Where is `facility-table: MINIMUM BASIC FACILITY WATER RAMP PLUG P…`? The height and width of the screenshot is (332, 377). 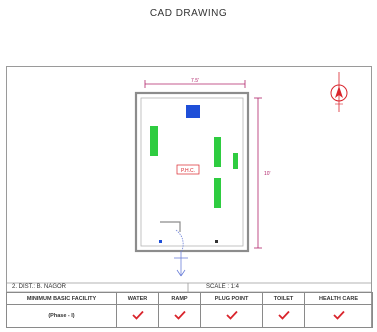
facility-table: MINIMUM BASIC FACILITY WATER RAMP PLUG P… is located at coordinates (189, 309).